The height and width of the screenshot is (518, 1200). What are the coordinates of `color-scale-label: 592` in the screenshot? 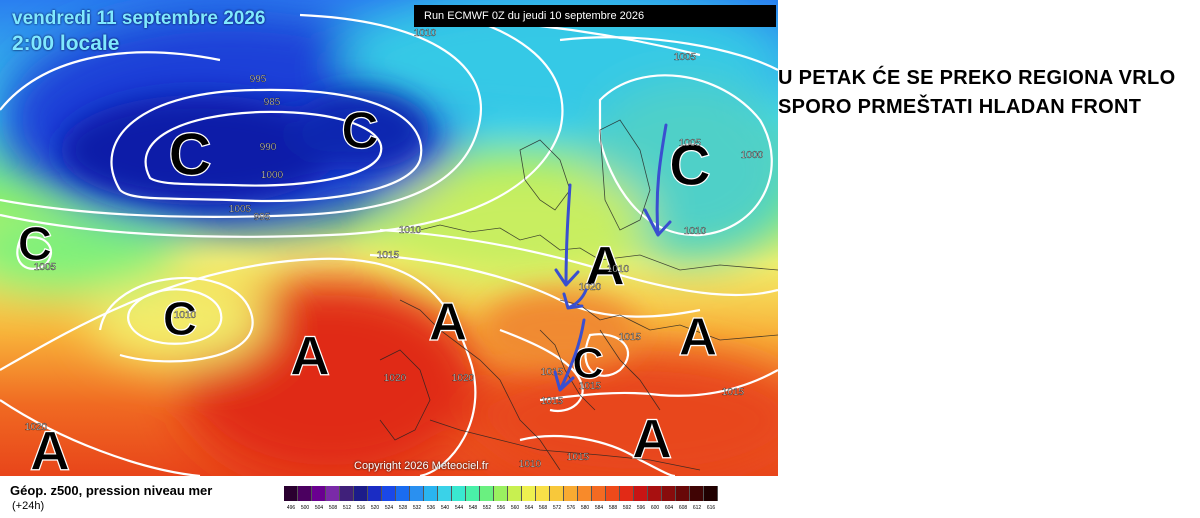 It's located at (627, 508).